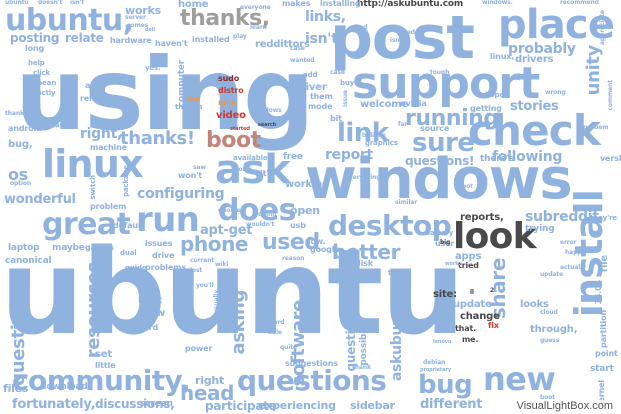  I want to click on cloud-word: package, so click(126, 181).